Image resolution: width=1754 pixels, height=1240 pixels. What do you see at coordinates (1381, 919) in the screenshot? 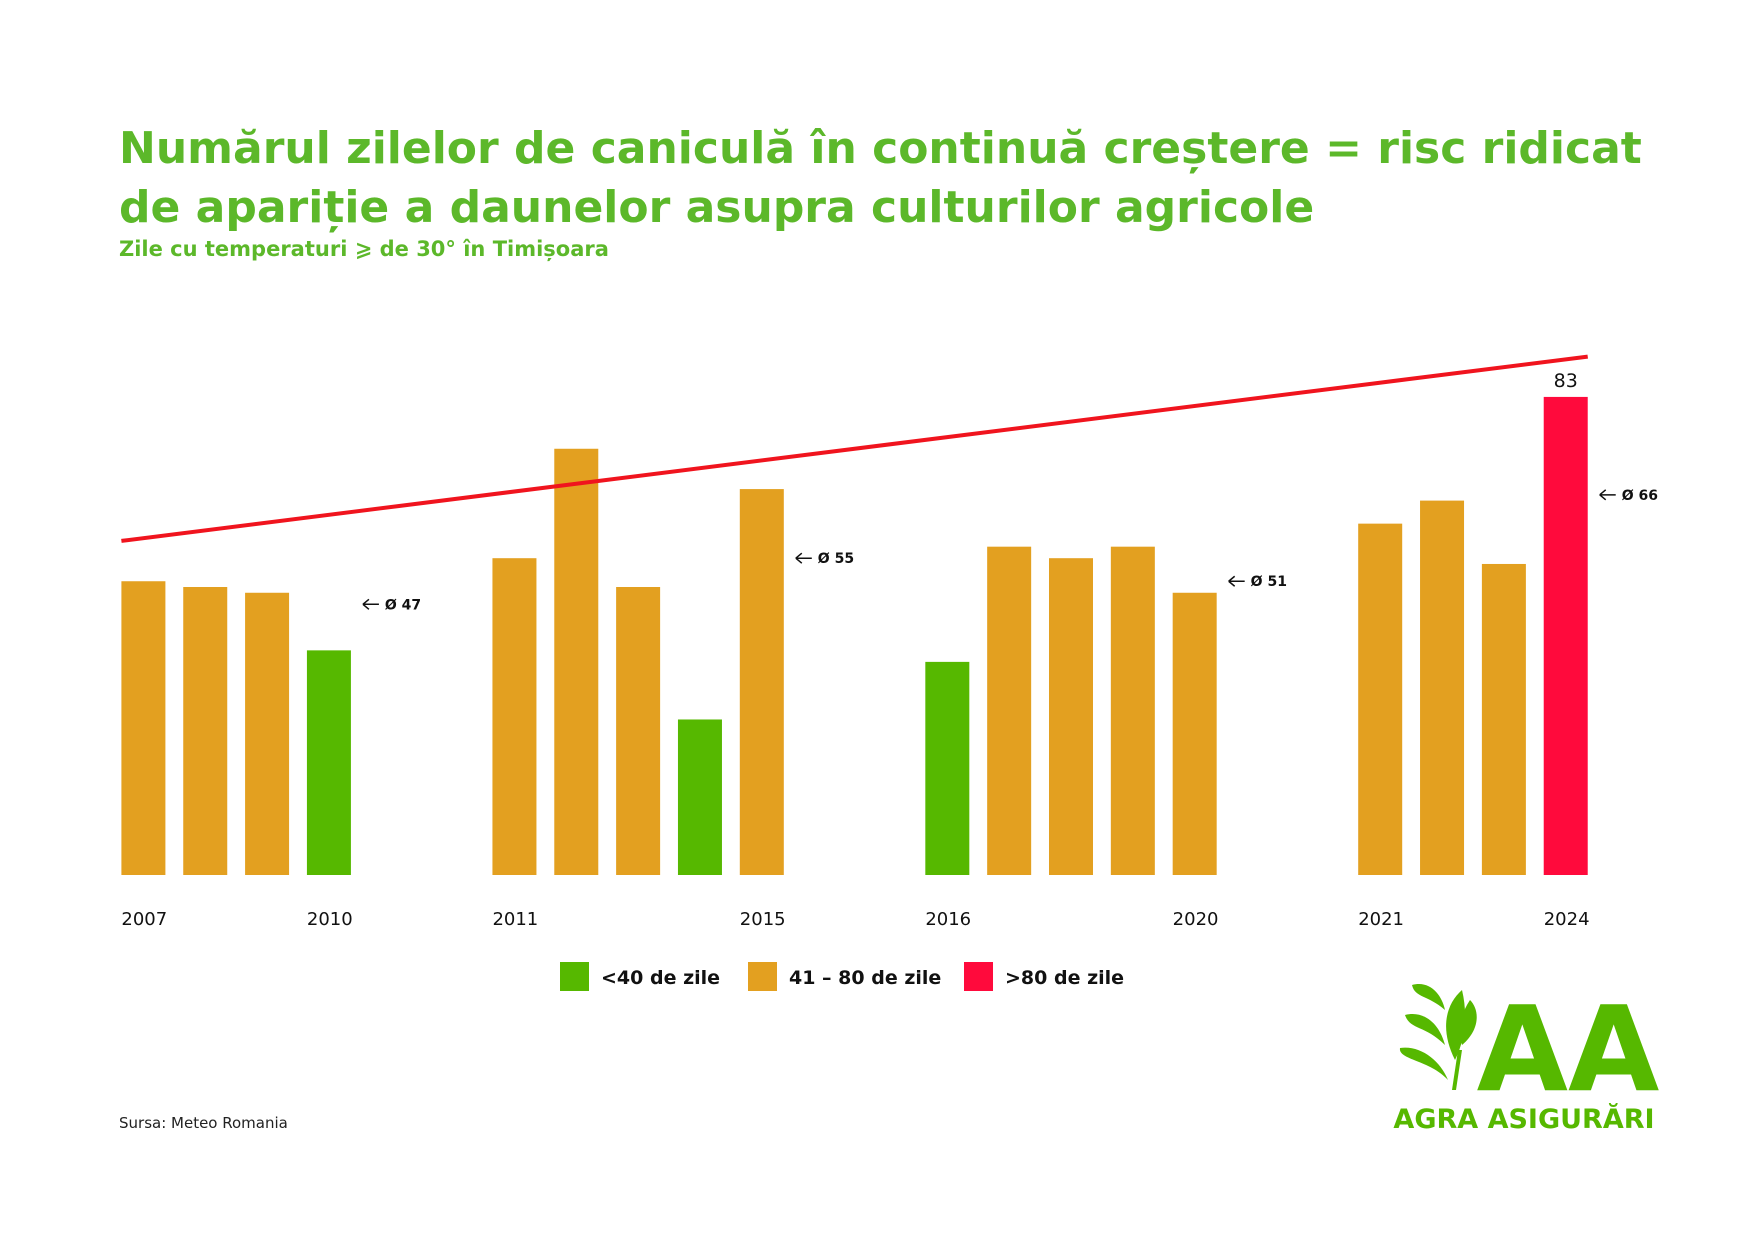
I see `x-tick-label: 2021` at bounding box center [1381, 919].